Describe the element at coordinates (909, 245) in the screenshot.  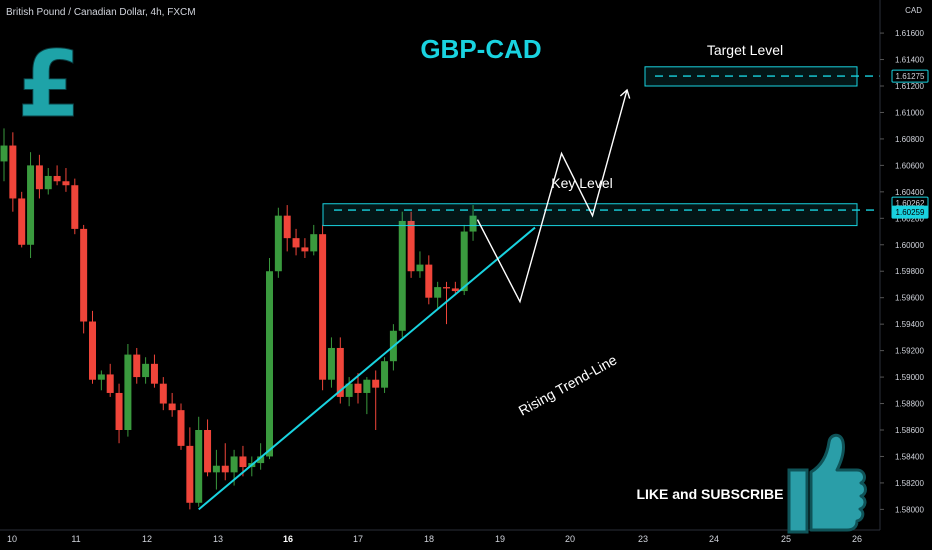
I see `price-tick-label: 1.60000` at that location.